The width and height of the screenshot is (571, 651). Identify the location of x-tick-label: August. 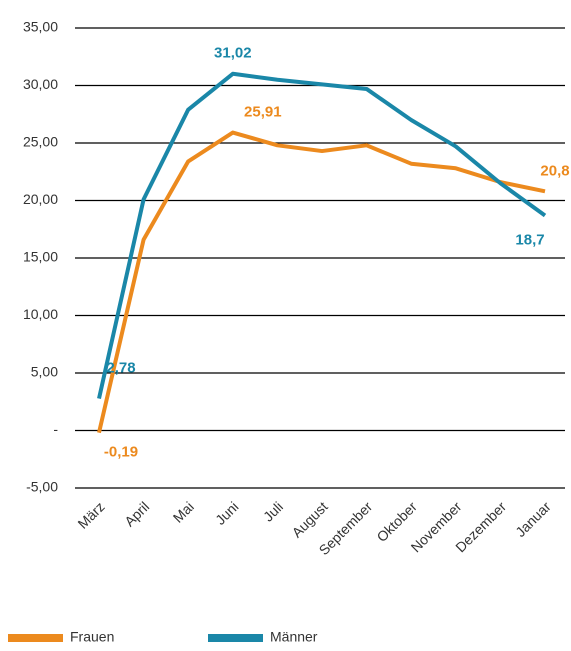
(310, 519).